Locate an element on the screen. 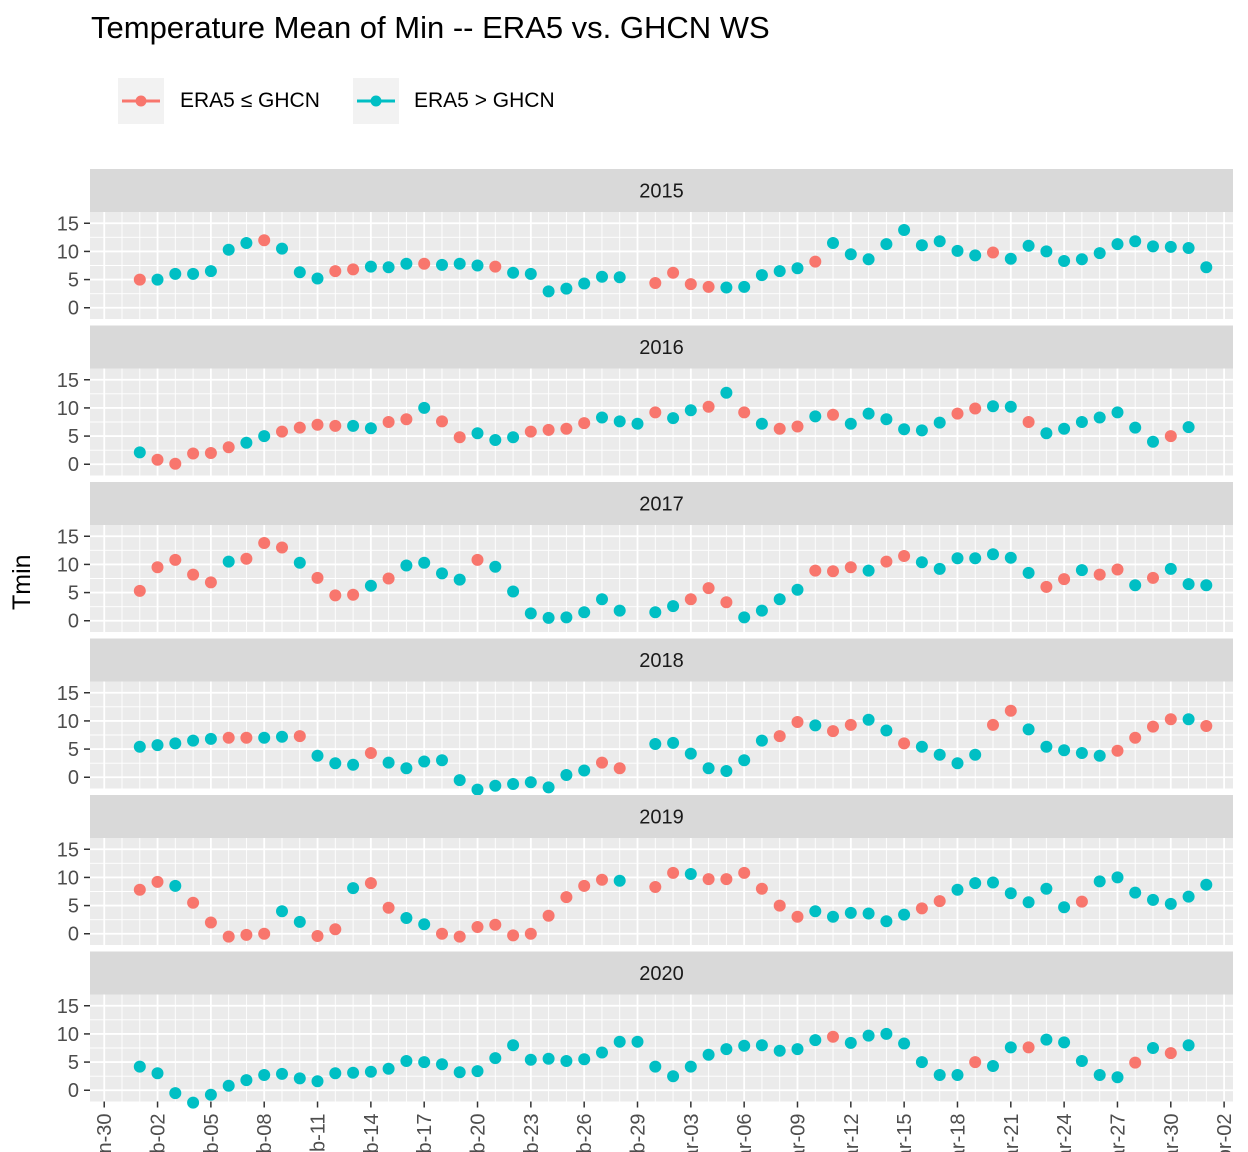  x-tick-label: Mar-21 is located at coordinates (1012, 1133).